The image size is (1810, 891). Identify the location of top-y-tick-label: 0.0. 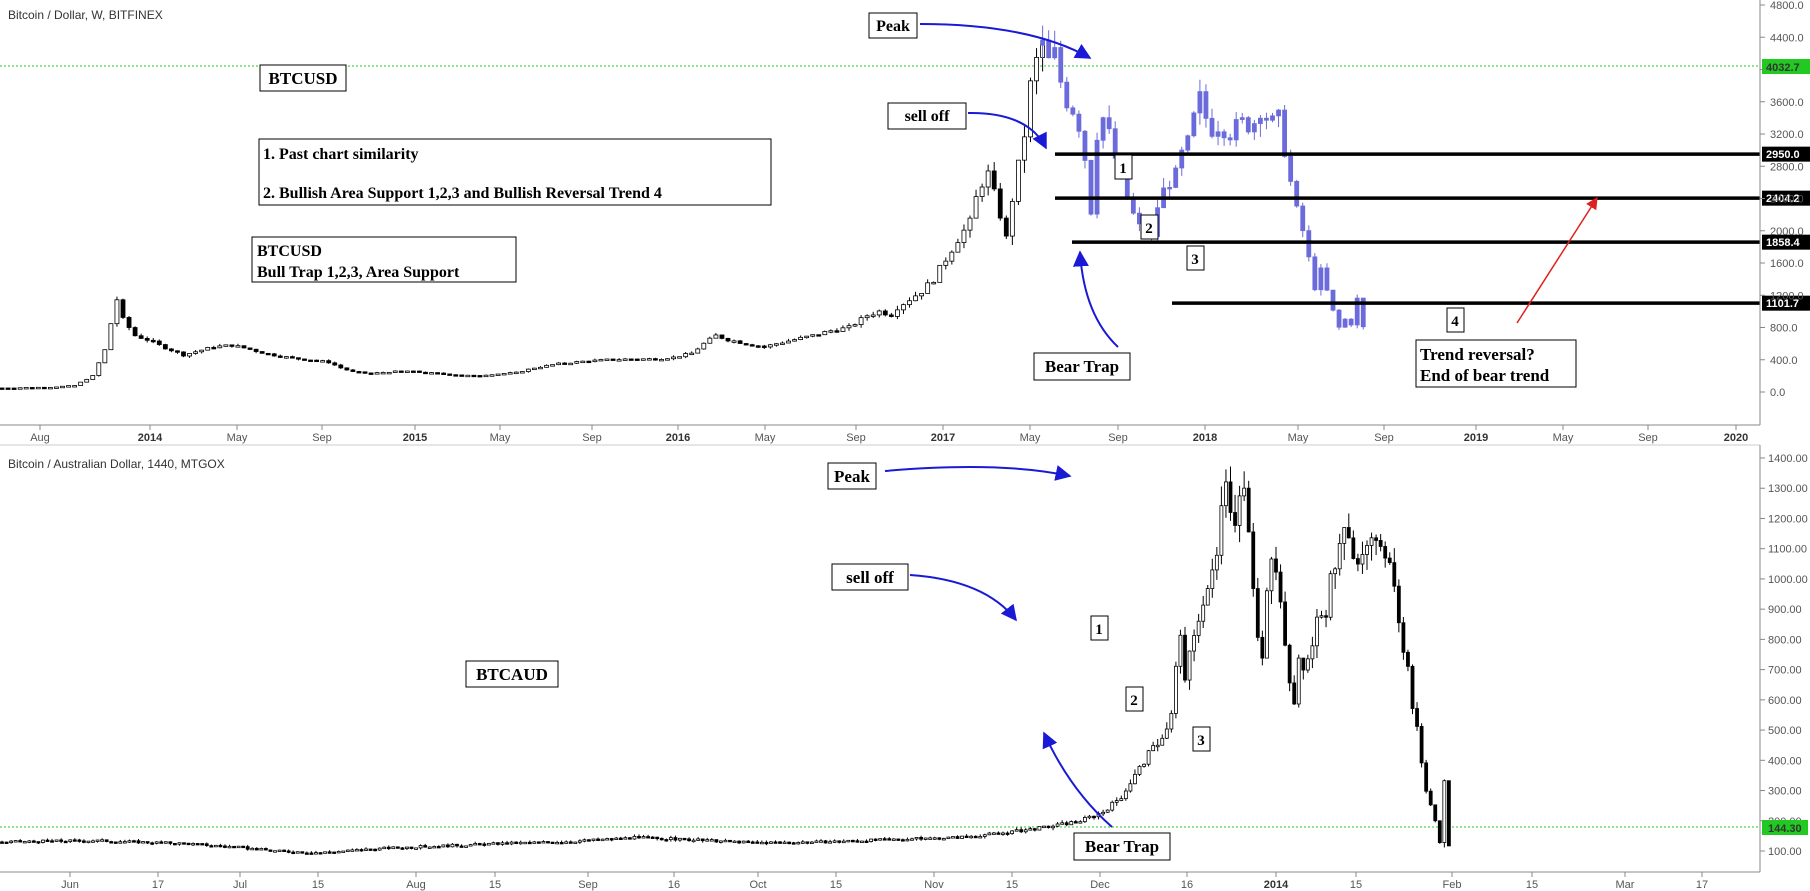
(1777, 393).